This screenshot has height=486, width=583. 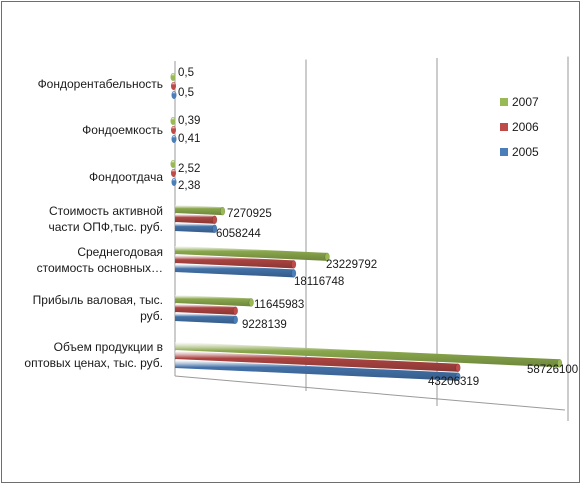 I want to click on bar-2007-среднегодовая-стоимость-основных, so click(x=252, y=254).